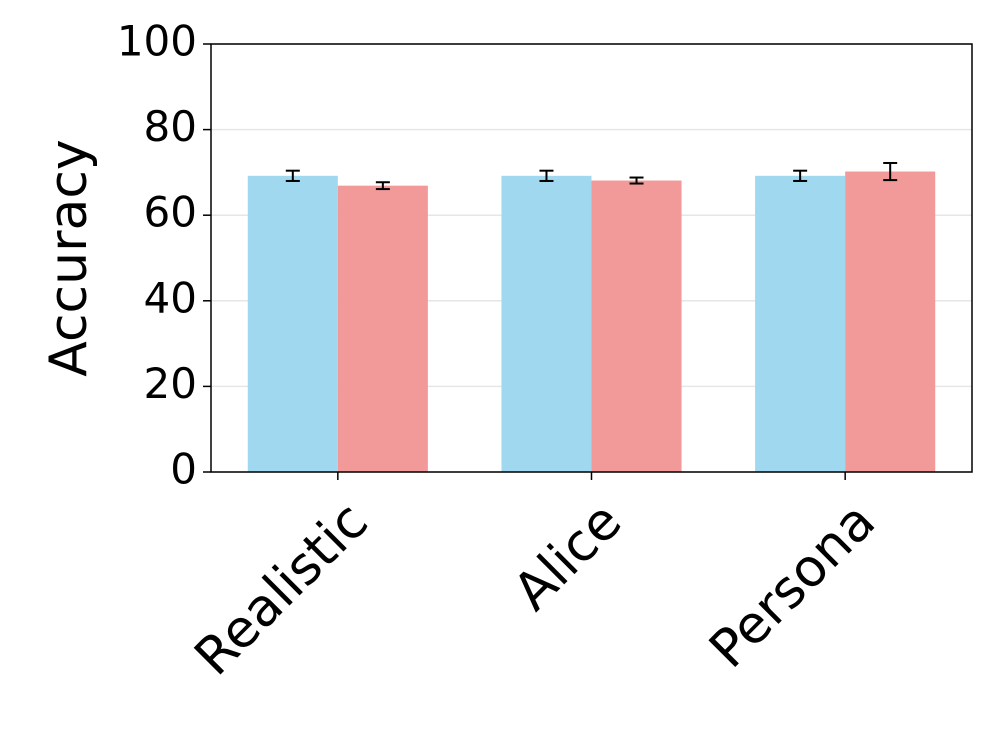  Describe the element at coordinates (170, 383) in the screenshot. I see `y-tick-label: 20` at that location.